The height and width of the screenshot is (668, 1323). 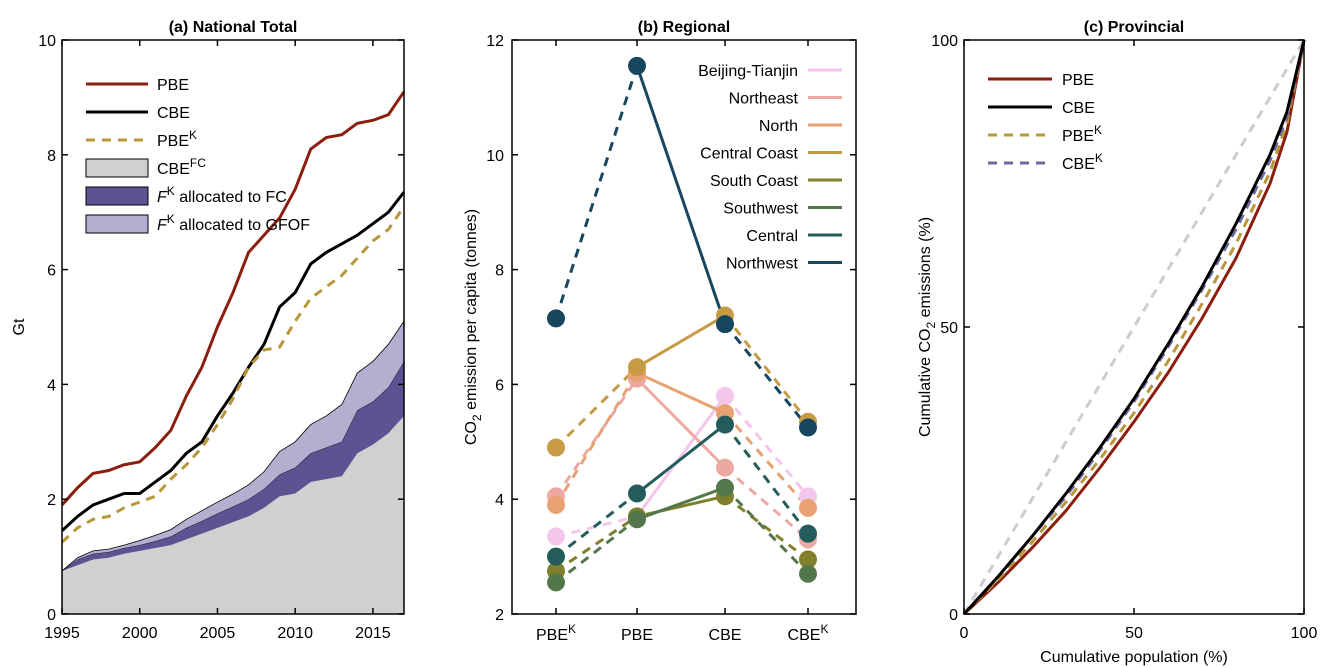 What do you see at coordinates (808, 633) in the screenshot?
I see `x-tick-label: CBEK` at bounding box center [808, 633].